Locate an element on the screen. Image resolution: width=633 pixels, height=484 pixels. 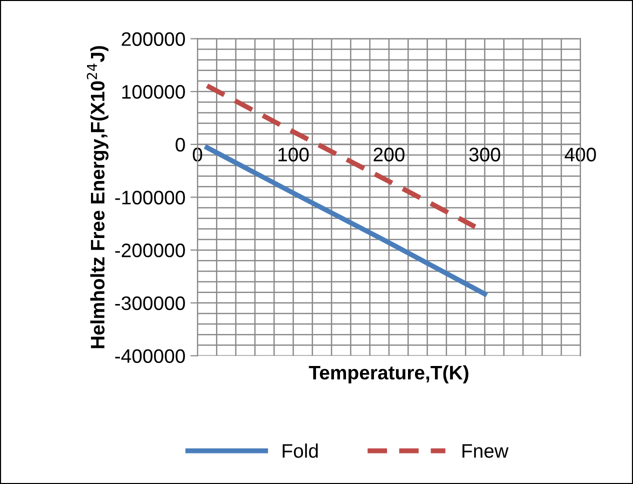
y-tick-label: 100000 is located at coordinates (153, 92).